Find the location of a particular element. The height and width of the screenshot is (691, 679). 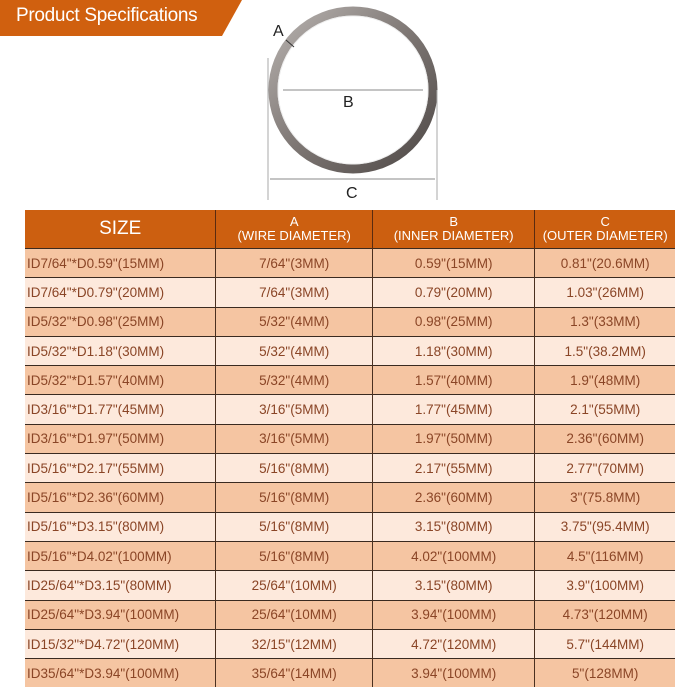

table-cell: 3"(75.8MM) is located at coordinates (604, 497).